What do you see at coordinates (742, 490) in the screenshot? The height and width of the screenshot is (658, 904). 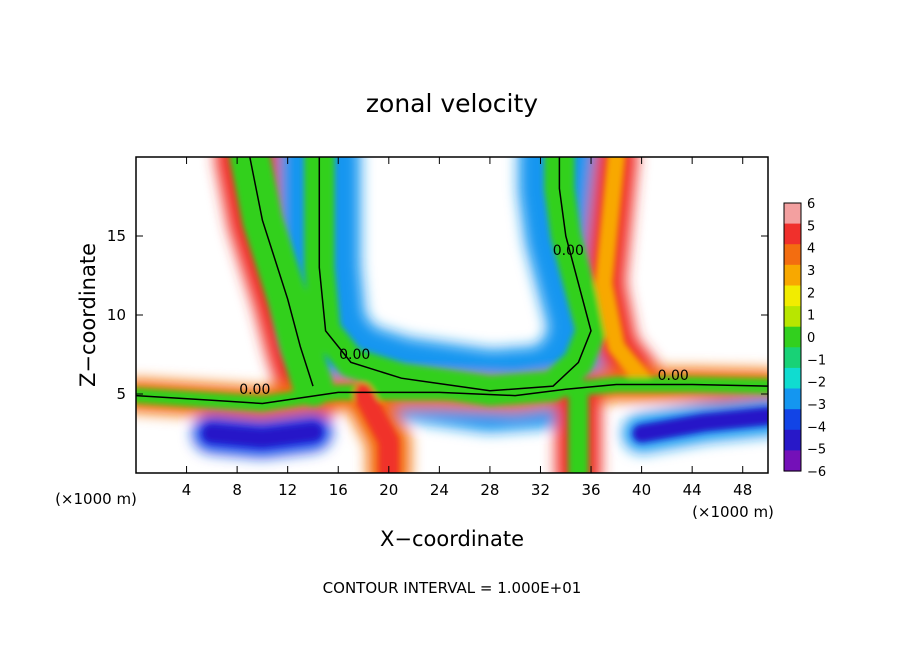 I see `x-tick-label: 48` at bounding box center [742, 490].